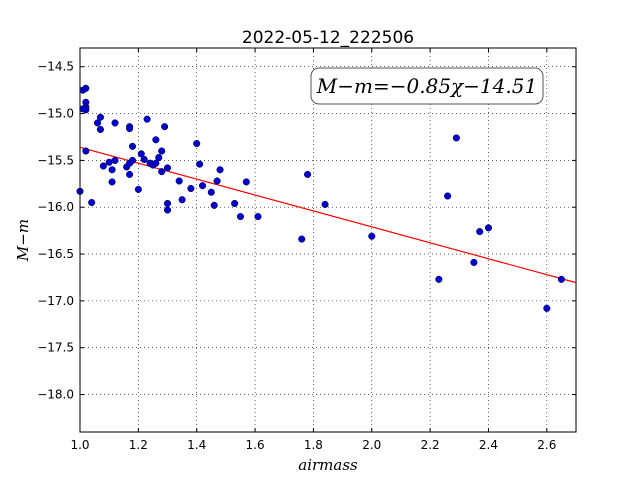 The image size is (640, 480). Describe the element at coordinates (196, 445) in the screenshot. I see `x-tick-label: 1.4` at that location.